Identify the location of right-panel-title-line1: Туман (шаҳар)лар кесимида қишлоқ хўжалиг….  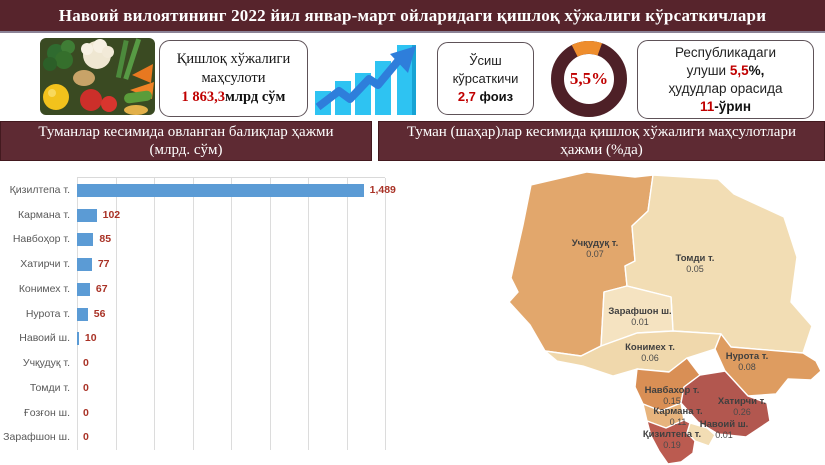
(601, 132).